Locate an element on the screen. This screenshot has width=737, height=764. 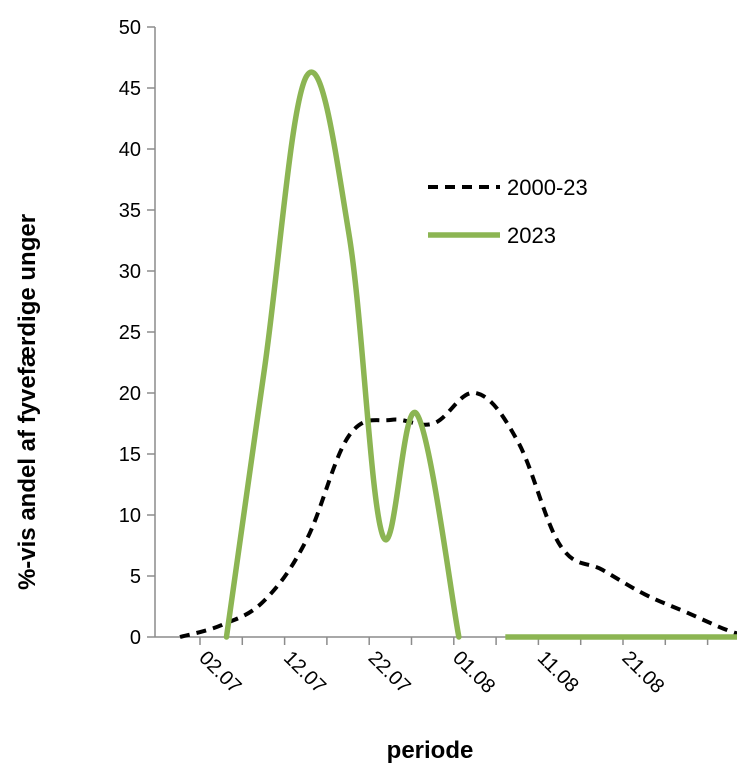
x-tick-label: 22.07 is located at coordinates (389, 672).